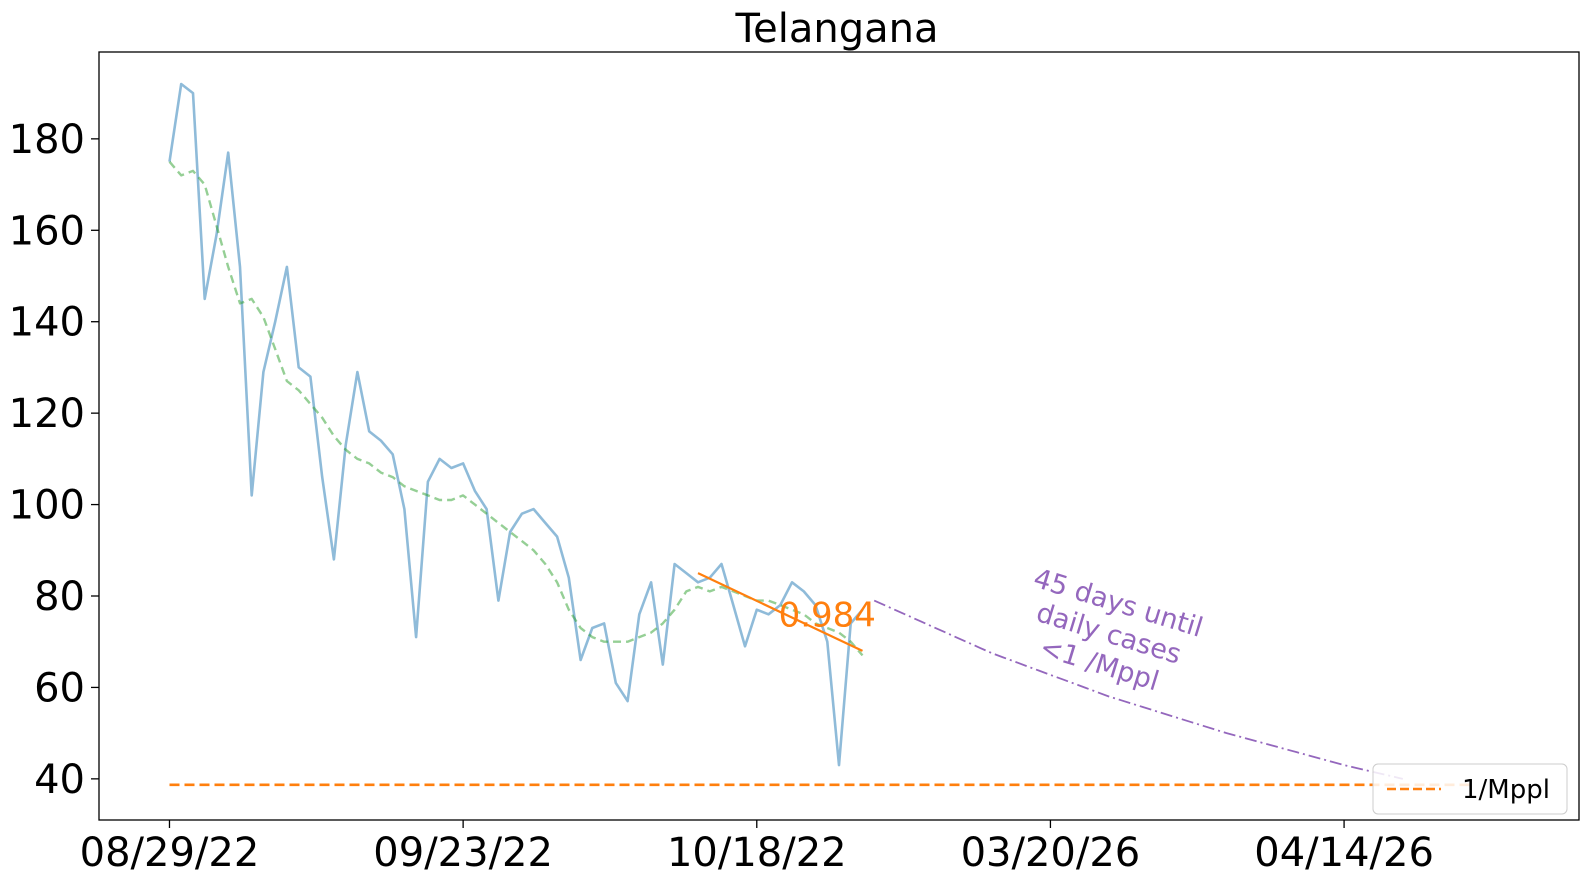 Image resolution: width=1590 pixels, height=890 pixels. What do you see at coordinates (54, 460) in the screenshot?
I see `y-axis: 40 60 80 100 120 140 160 180` at bounding box center [54, 460].